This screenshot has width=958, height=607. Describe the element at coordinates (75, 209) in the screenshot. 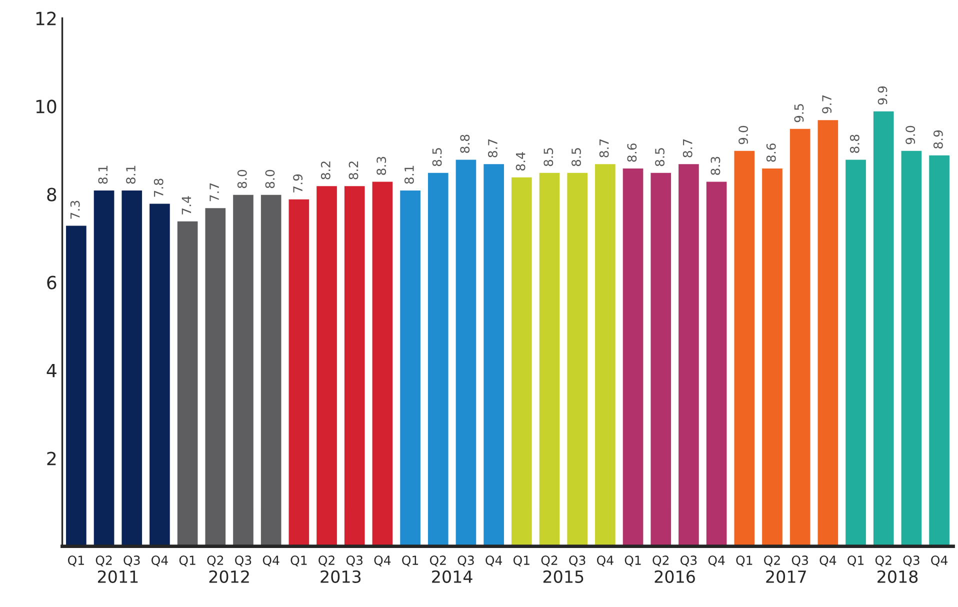

I see `data-label: 7.3` at that location.